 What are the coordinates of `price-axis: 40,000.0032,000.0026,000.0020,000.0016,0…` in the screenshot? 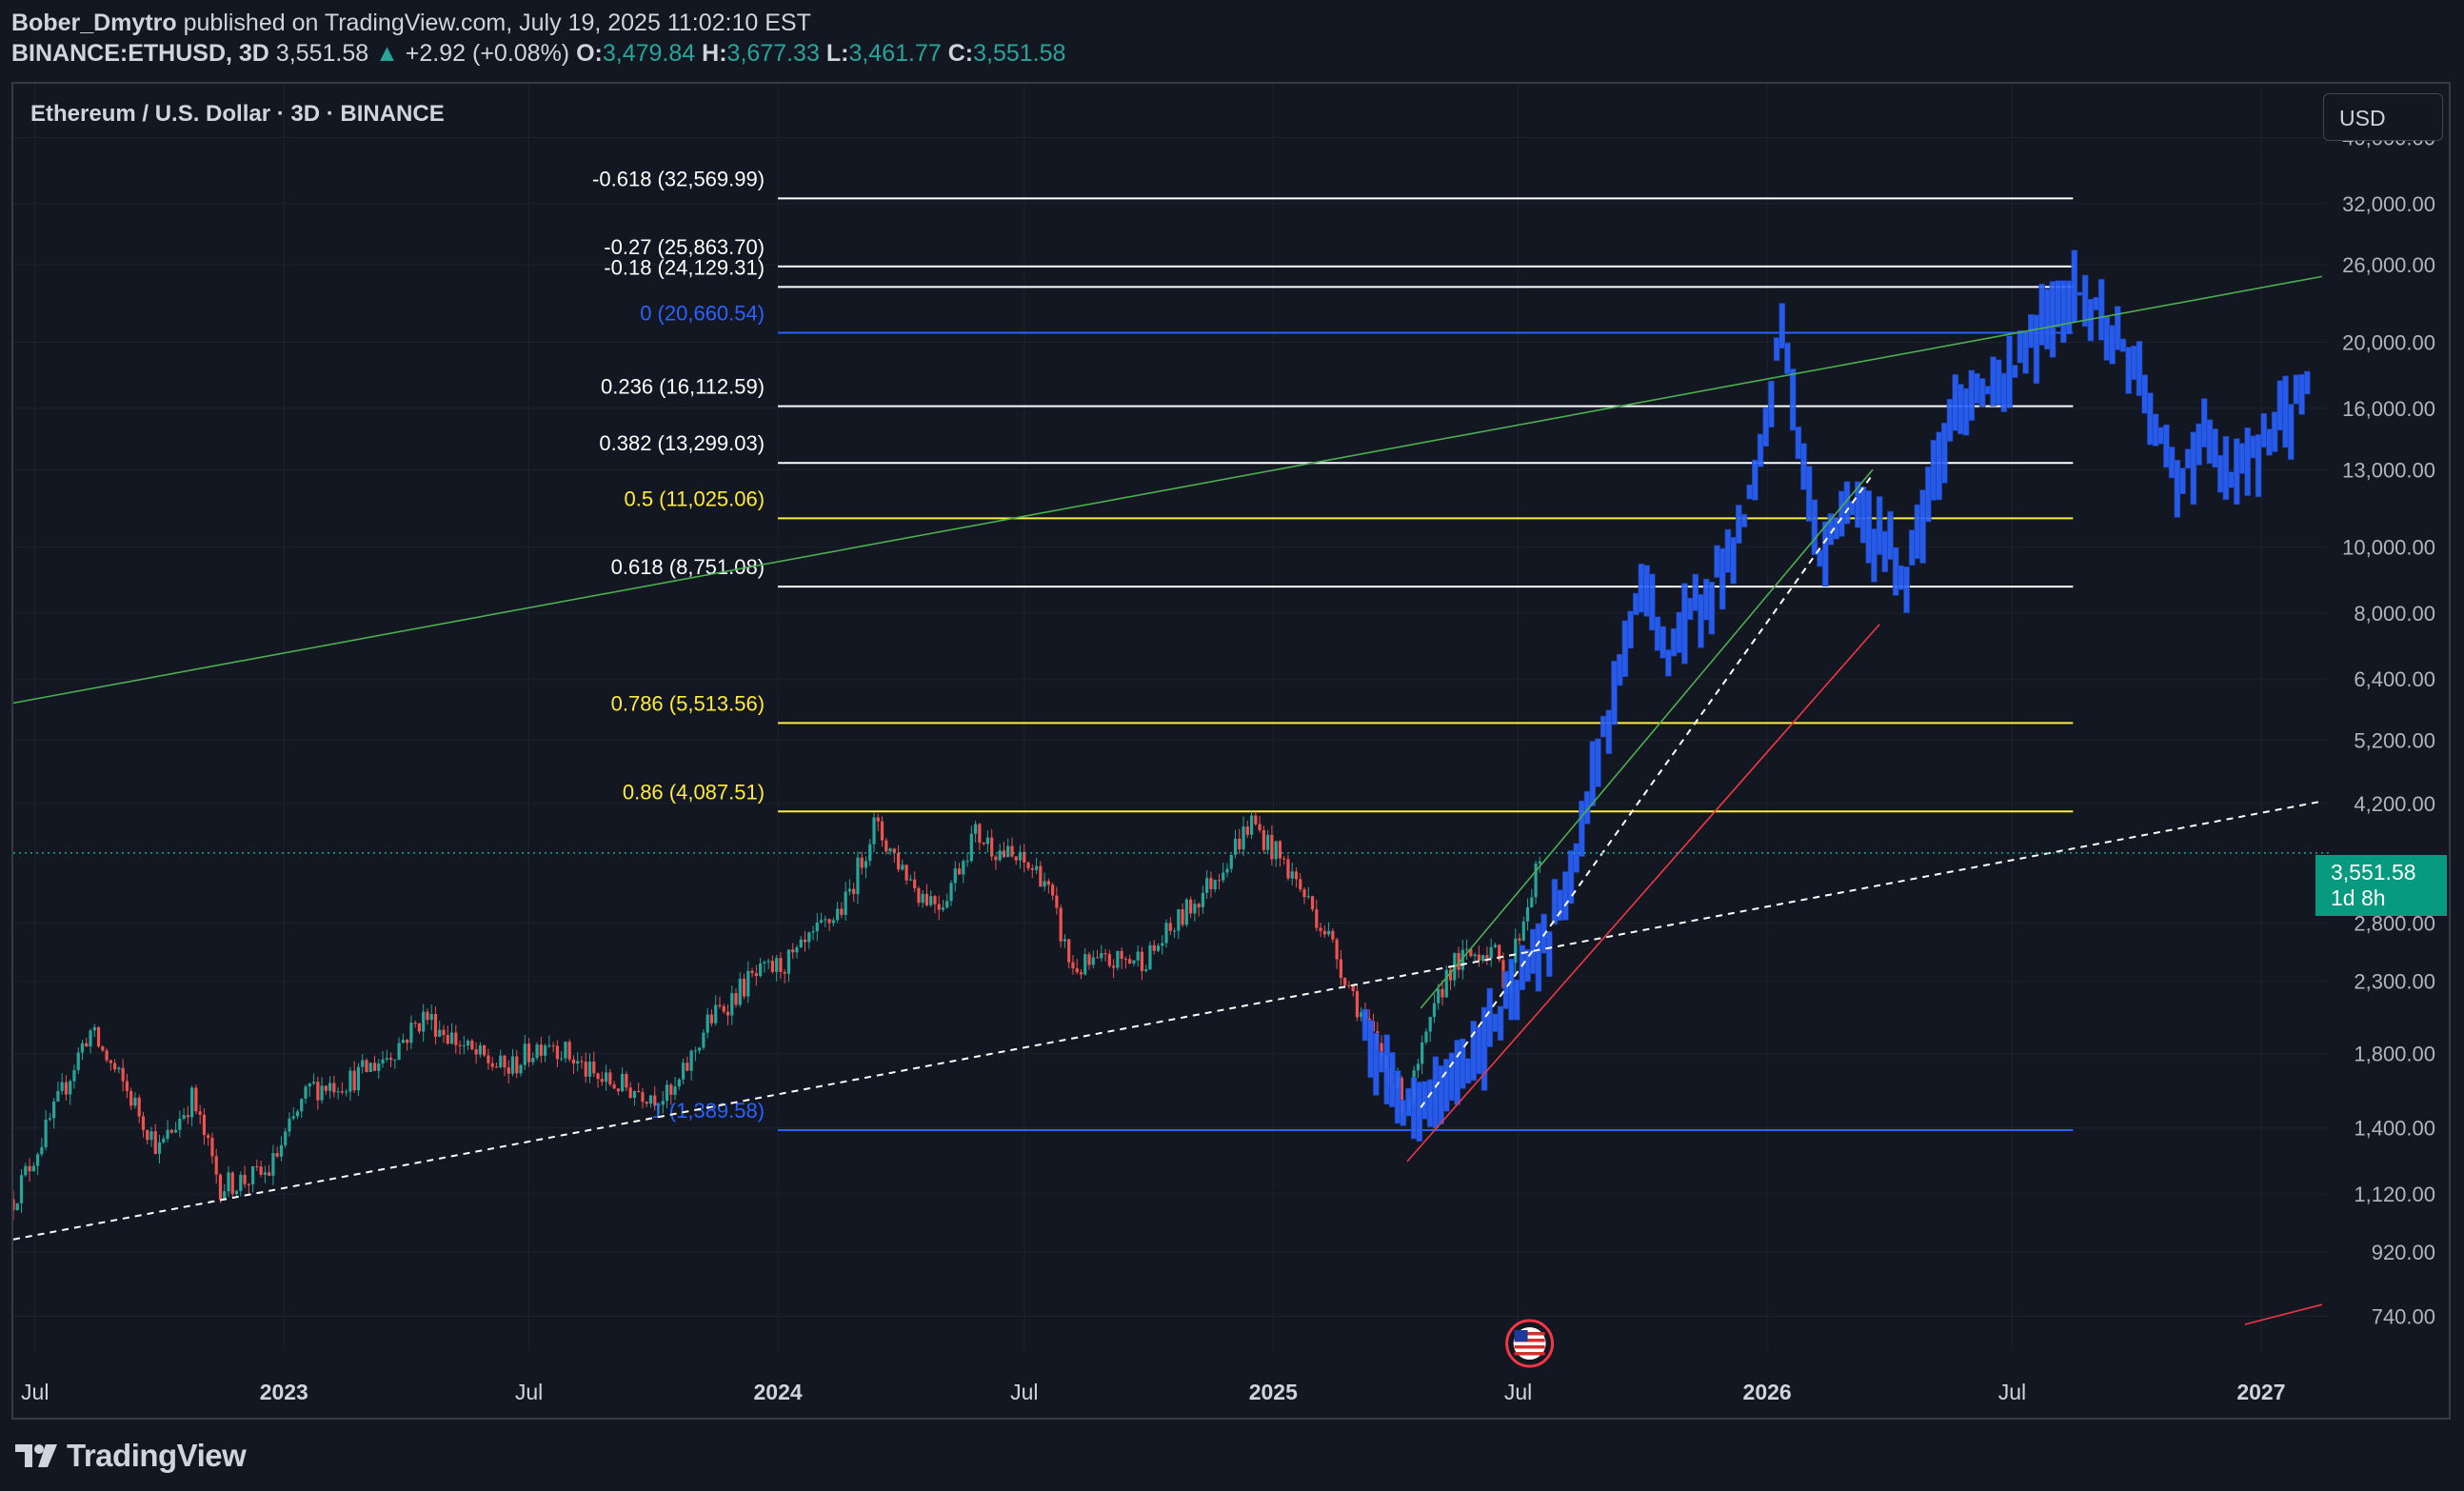 It's located at (2388, 728).